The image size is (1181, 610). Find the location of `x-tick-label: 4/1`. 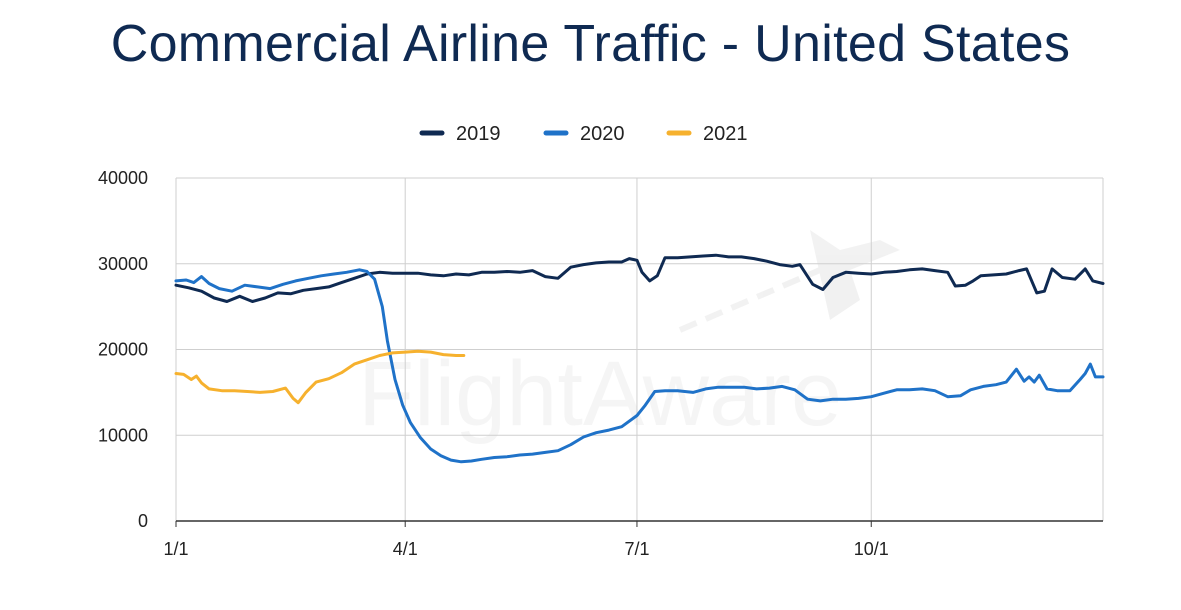

x-tick-label: 4/1 is located at coordinates (405, 549).